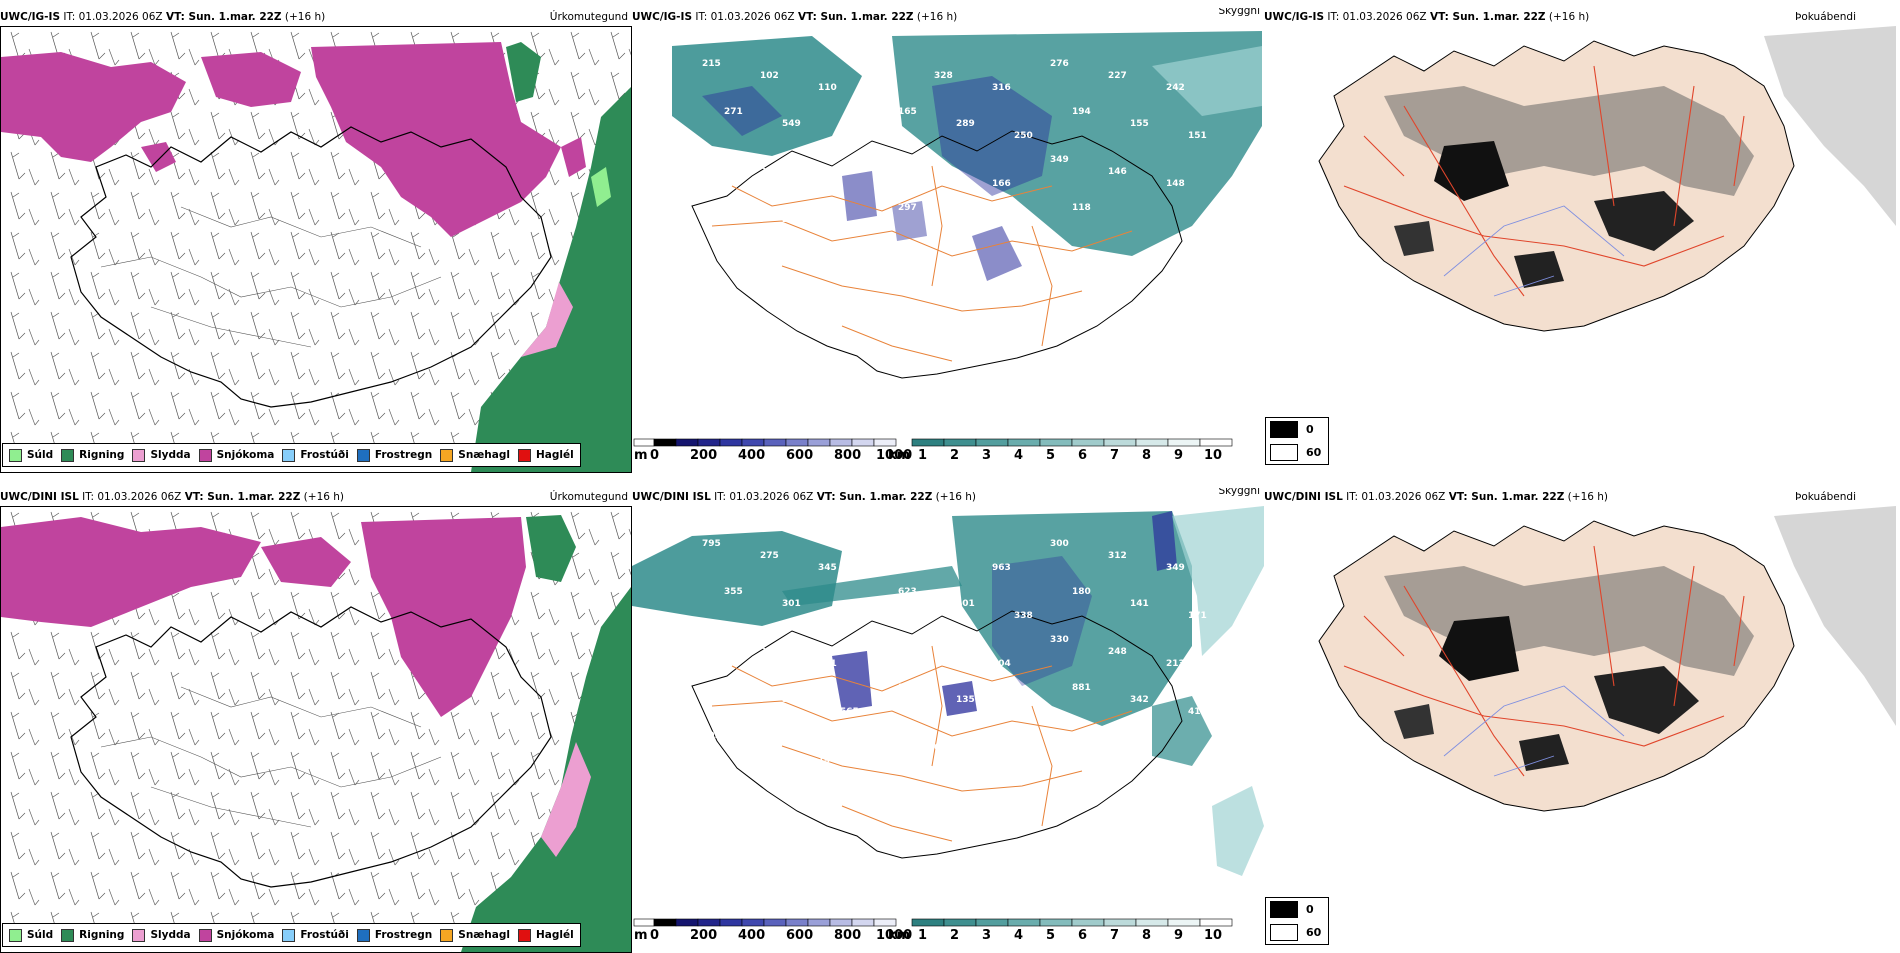 The image size is (1900, 953). What do you see at coordinates (882, 544) in the screenshot?
I see `cloud-base-value: 79` at bounding box center [882, 544].